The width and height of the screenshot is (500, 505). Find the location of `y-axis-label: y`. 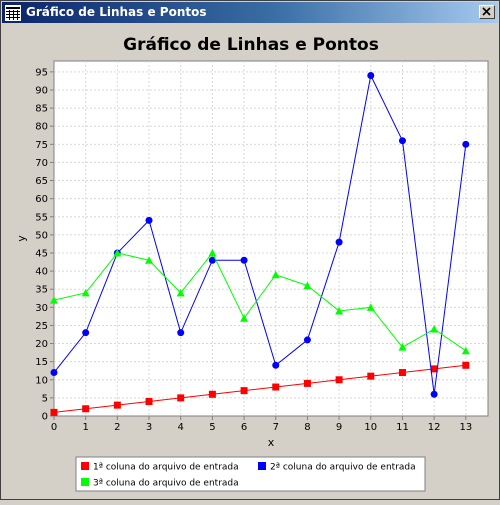

y-axis-label: y is located at coordinates (21, 238).